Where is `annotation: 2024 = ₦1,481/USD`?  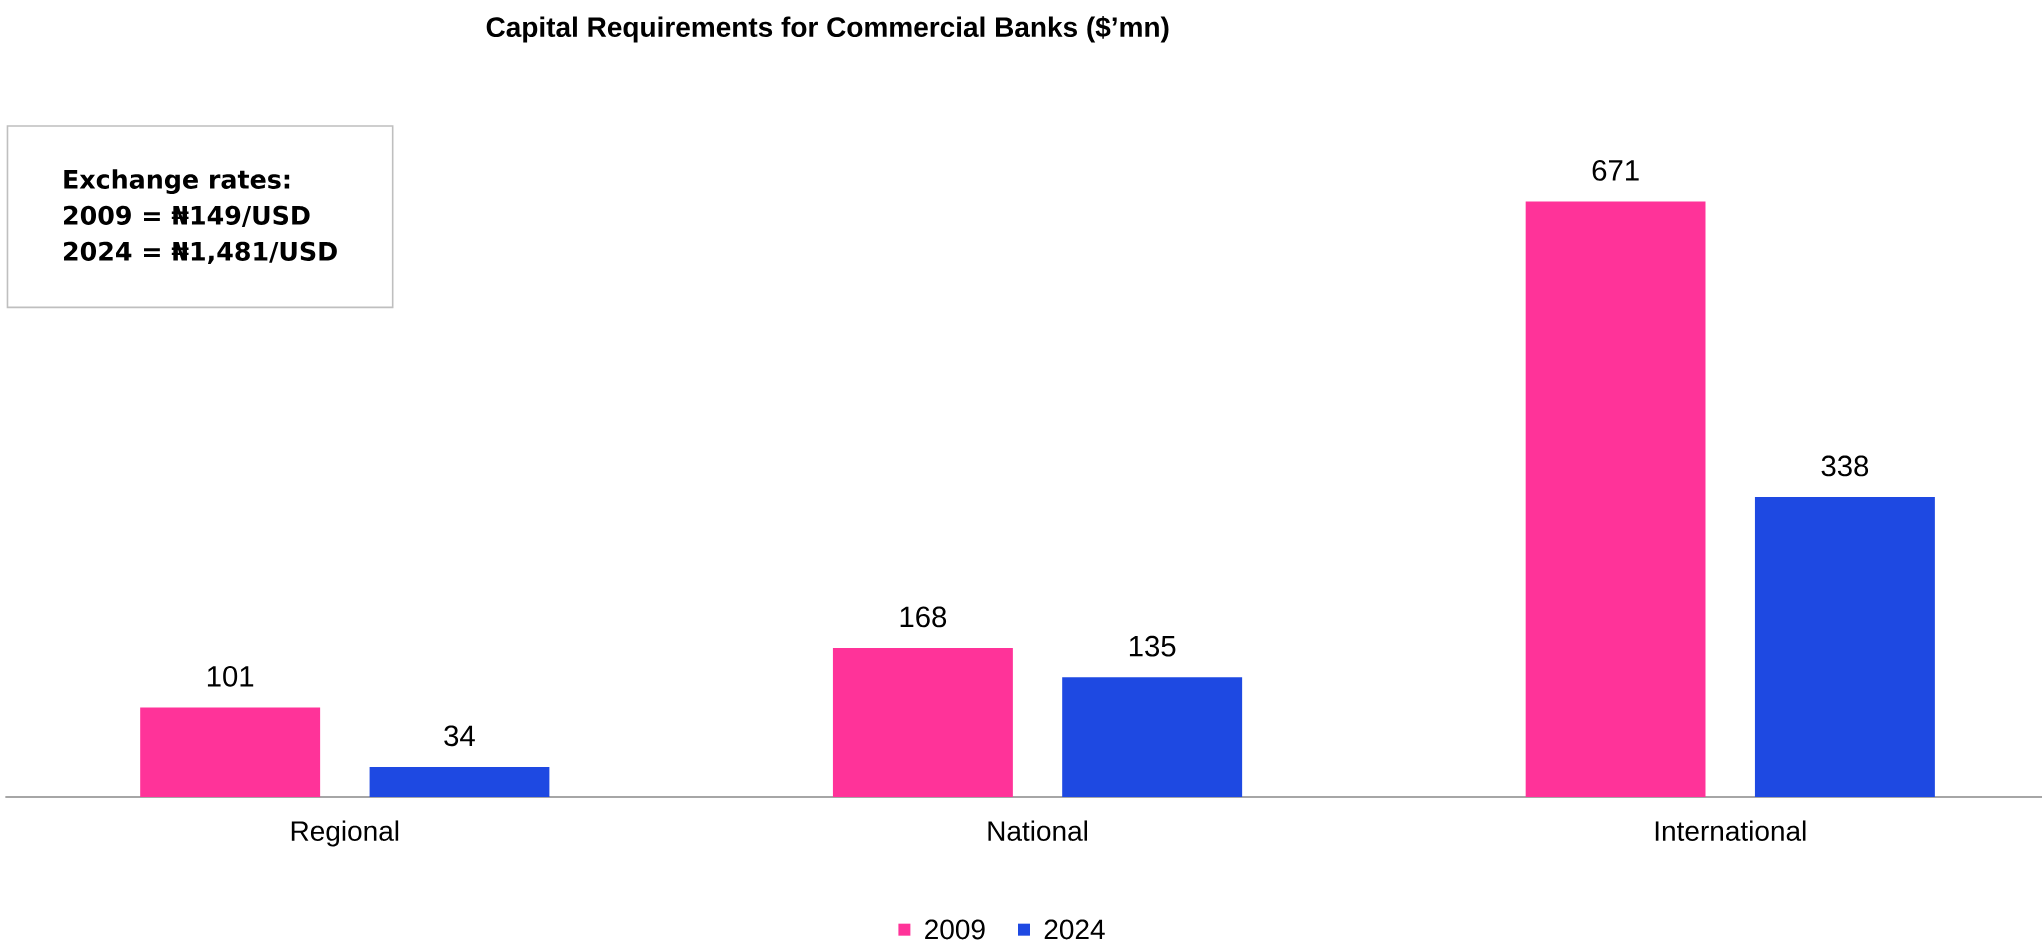
annotation: 2024 = ₦1,481/USD is located at coordinates (200, 253).